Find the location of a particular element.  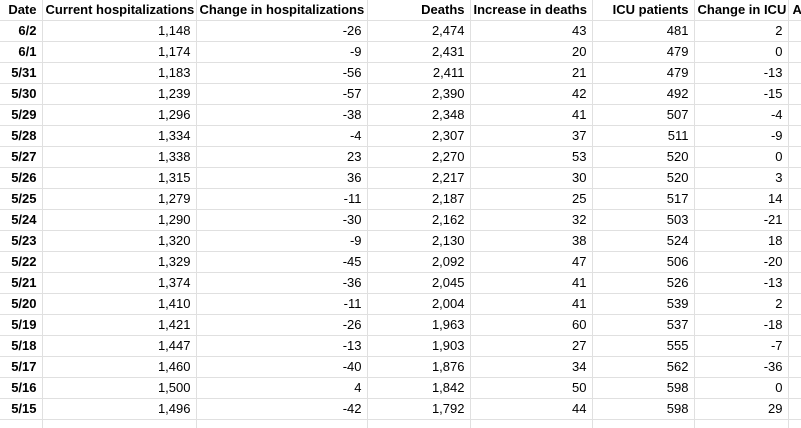

cell-deaths: 2,474 is located at coordinates (419, 31).